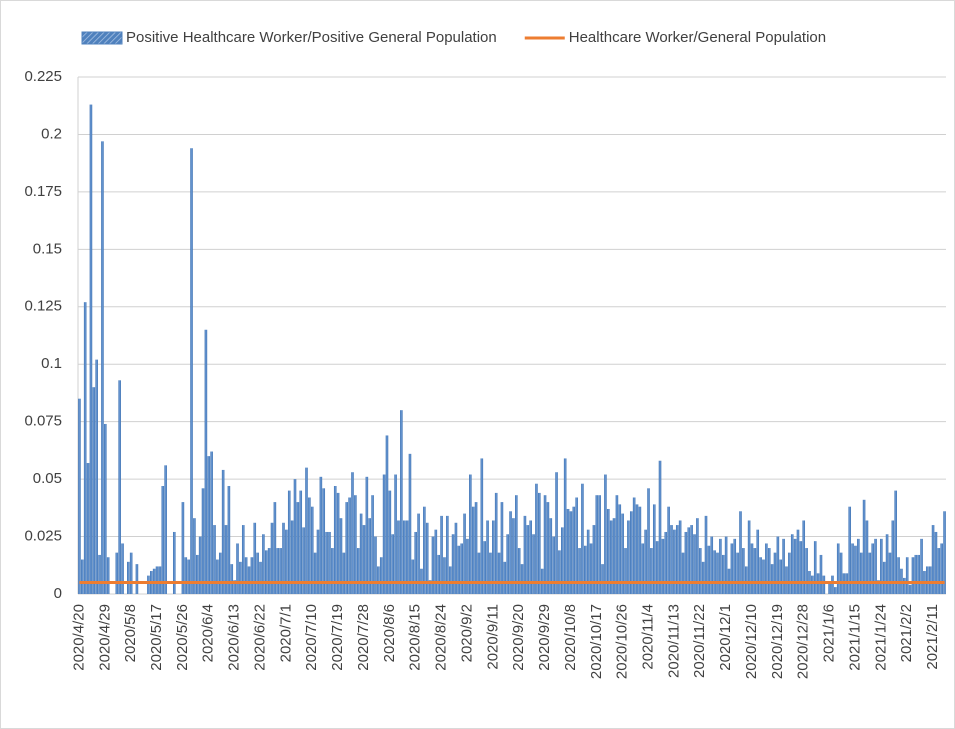 Image resolution: width=955 pixels, height=729 pixels. I want to click on x-tick-label: 2020/4/20, so click(78, 637).